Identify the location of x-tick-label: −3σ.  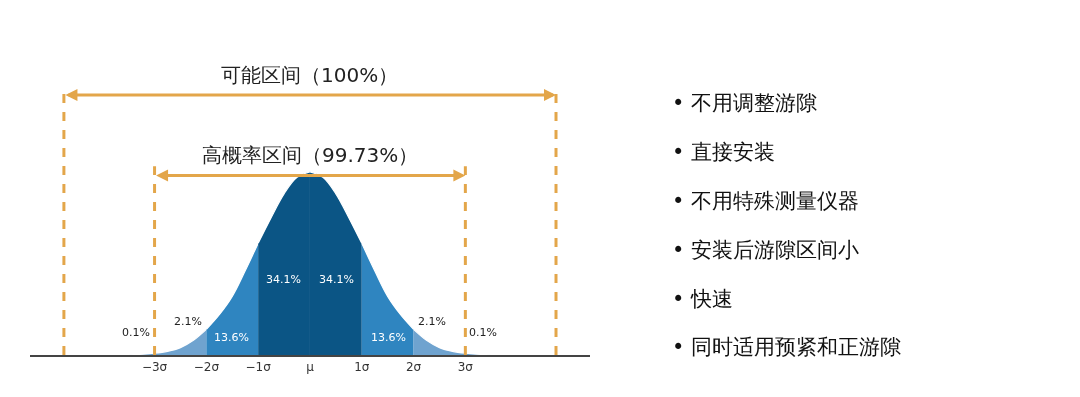
(154, 367).